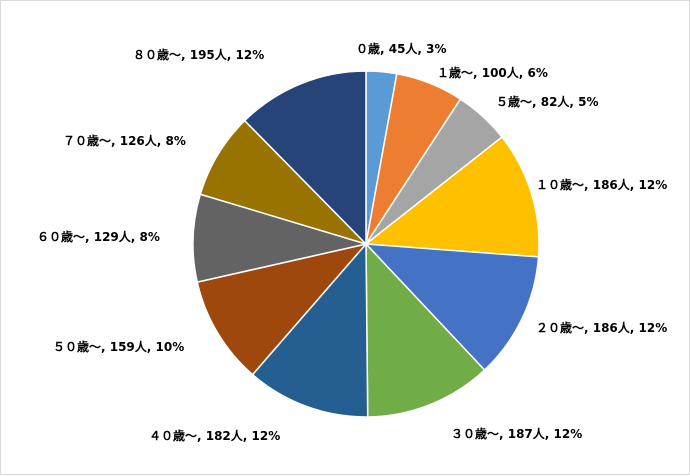 Image resolution: width=690 pixels, height=476 pixels. What do you see at coordinates (118, 346) in the screenshot?
I see `data-label-8: ５０歳～, 159人, 10%` at bounding box center [118, 346].